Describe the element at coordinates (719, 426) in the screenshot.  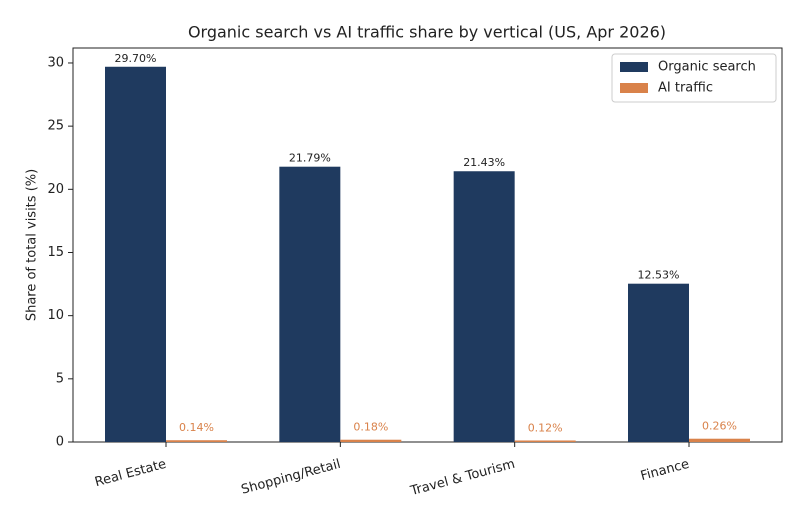
I see `value-label: 0.26%` at that location.